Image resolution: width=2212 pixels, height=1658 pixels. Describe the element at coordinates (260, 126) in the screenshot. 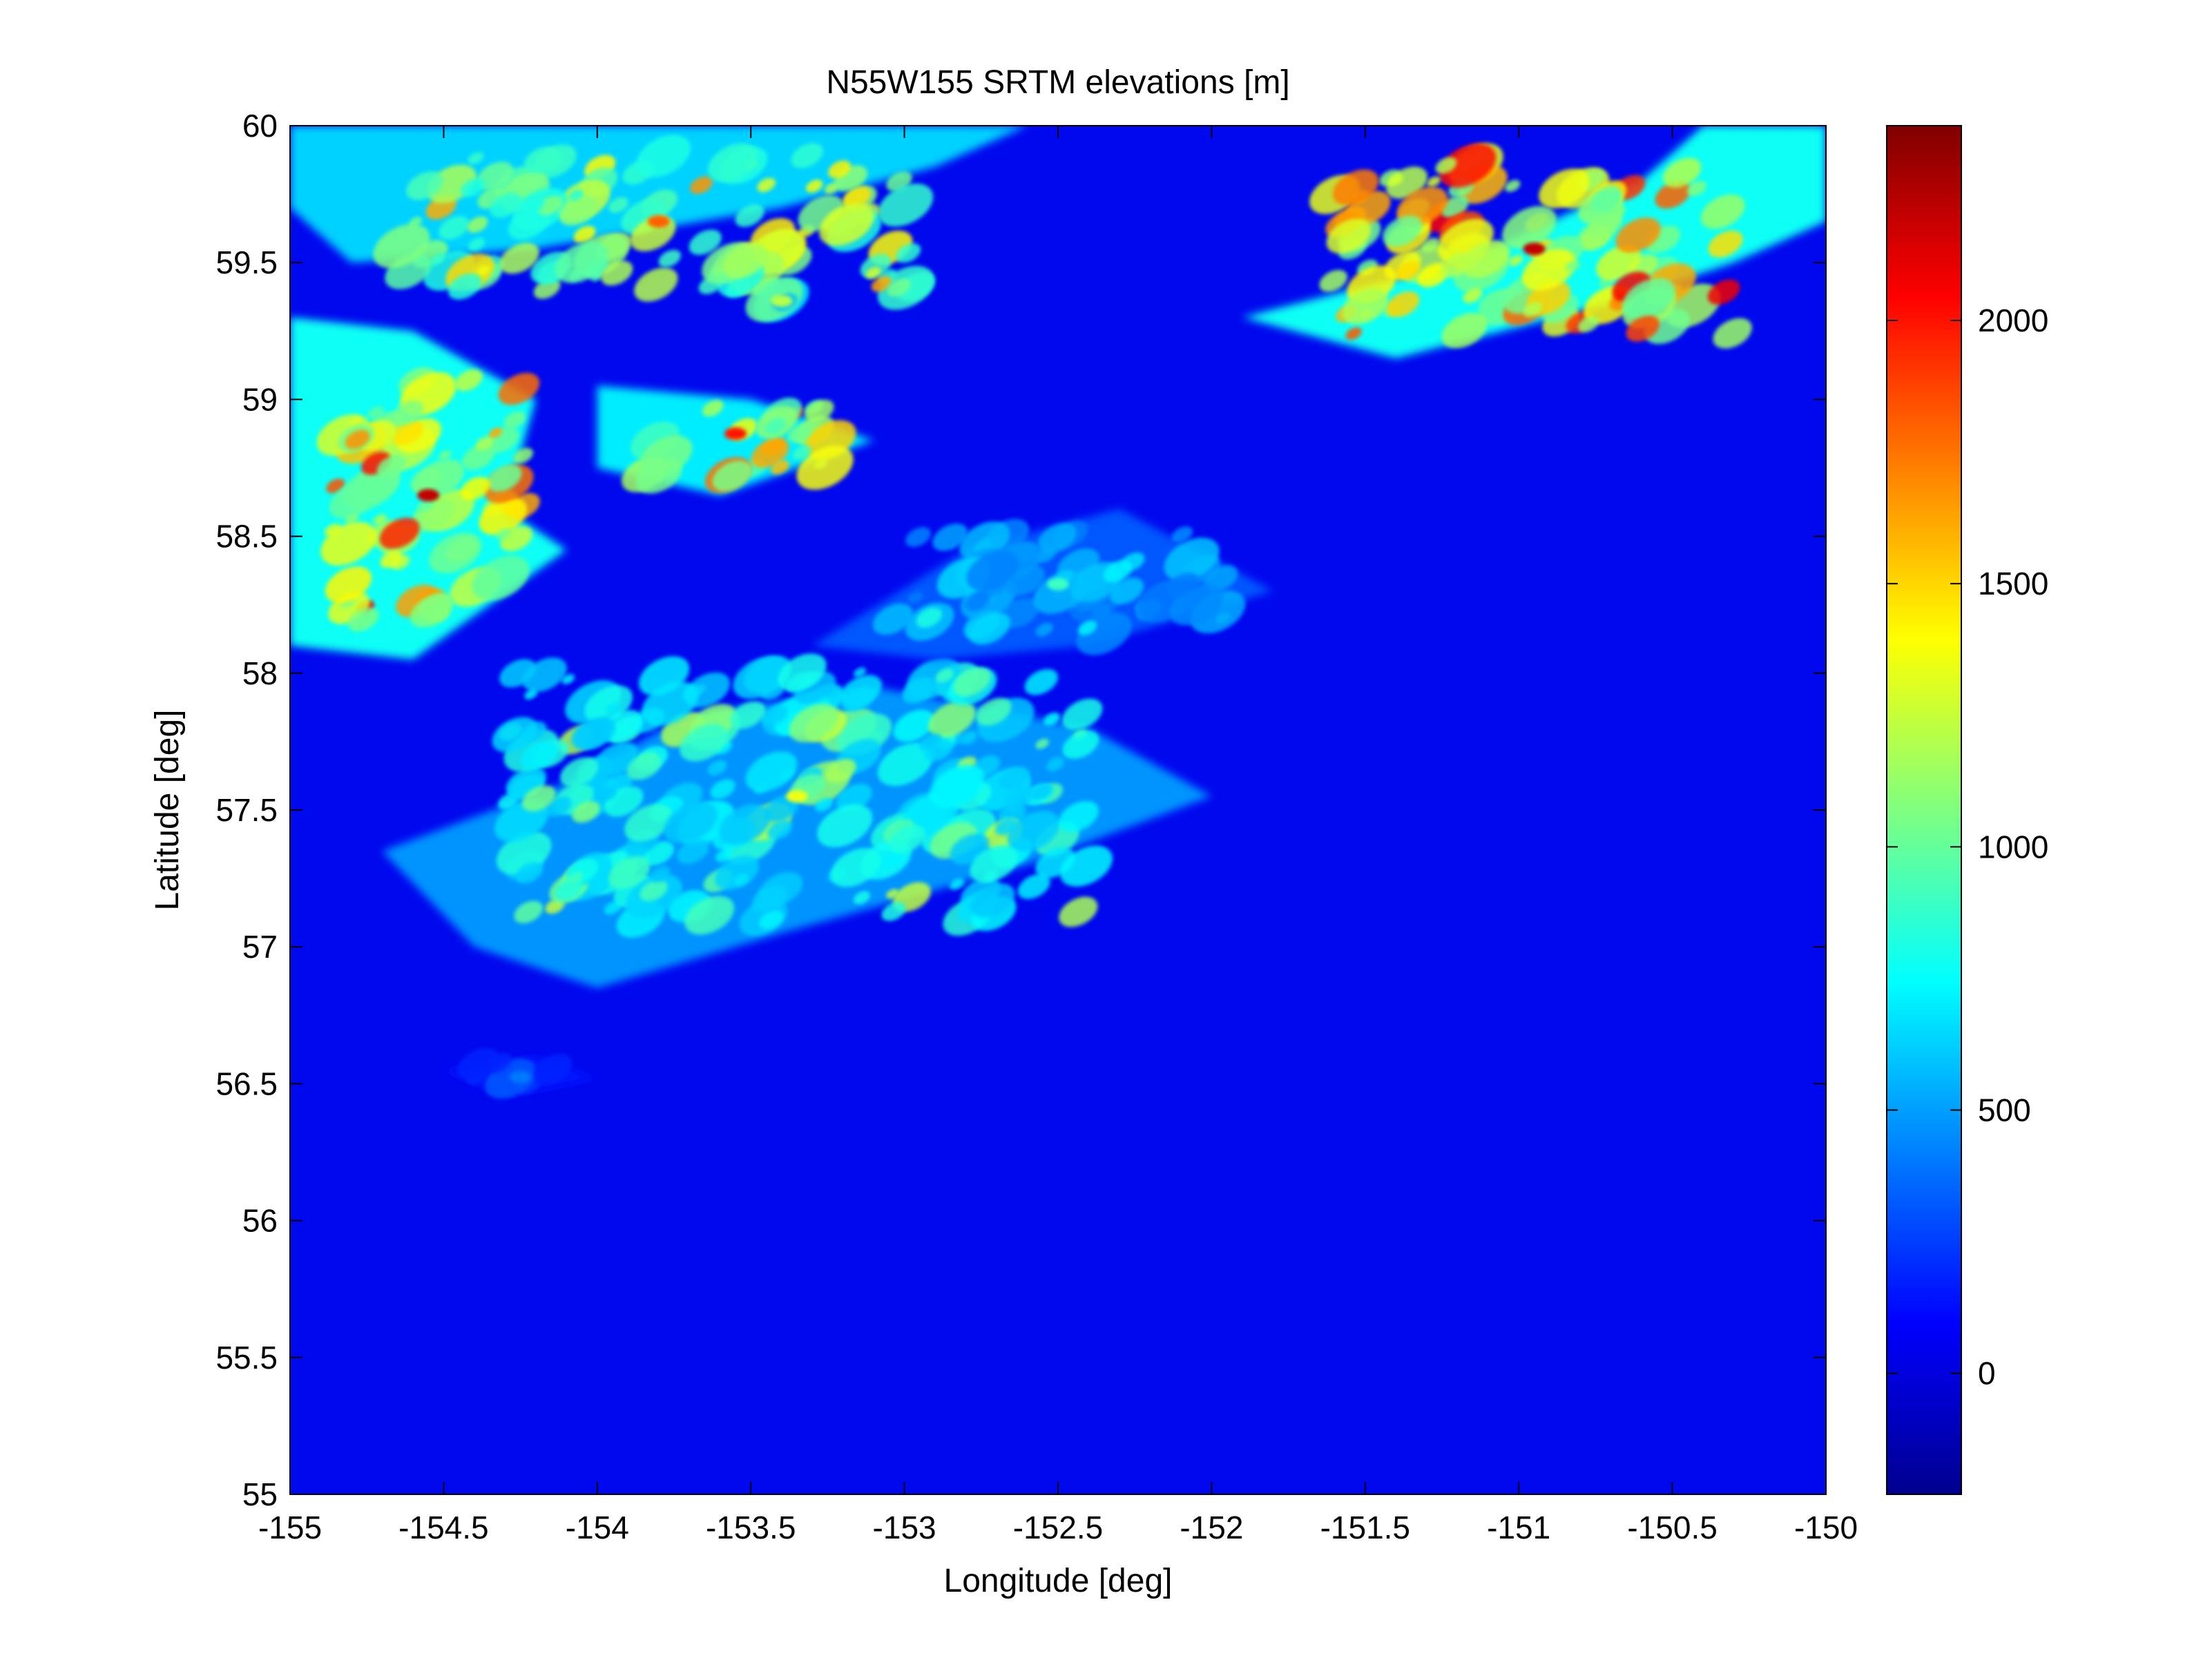

I see `y-tick-label: 60` at that location.